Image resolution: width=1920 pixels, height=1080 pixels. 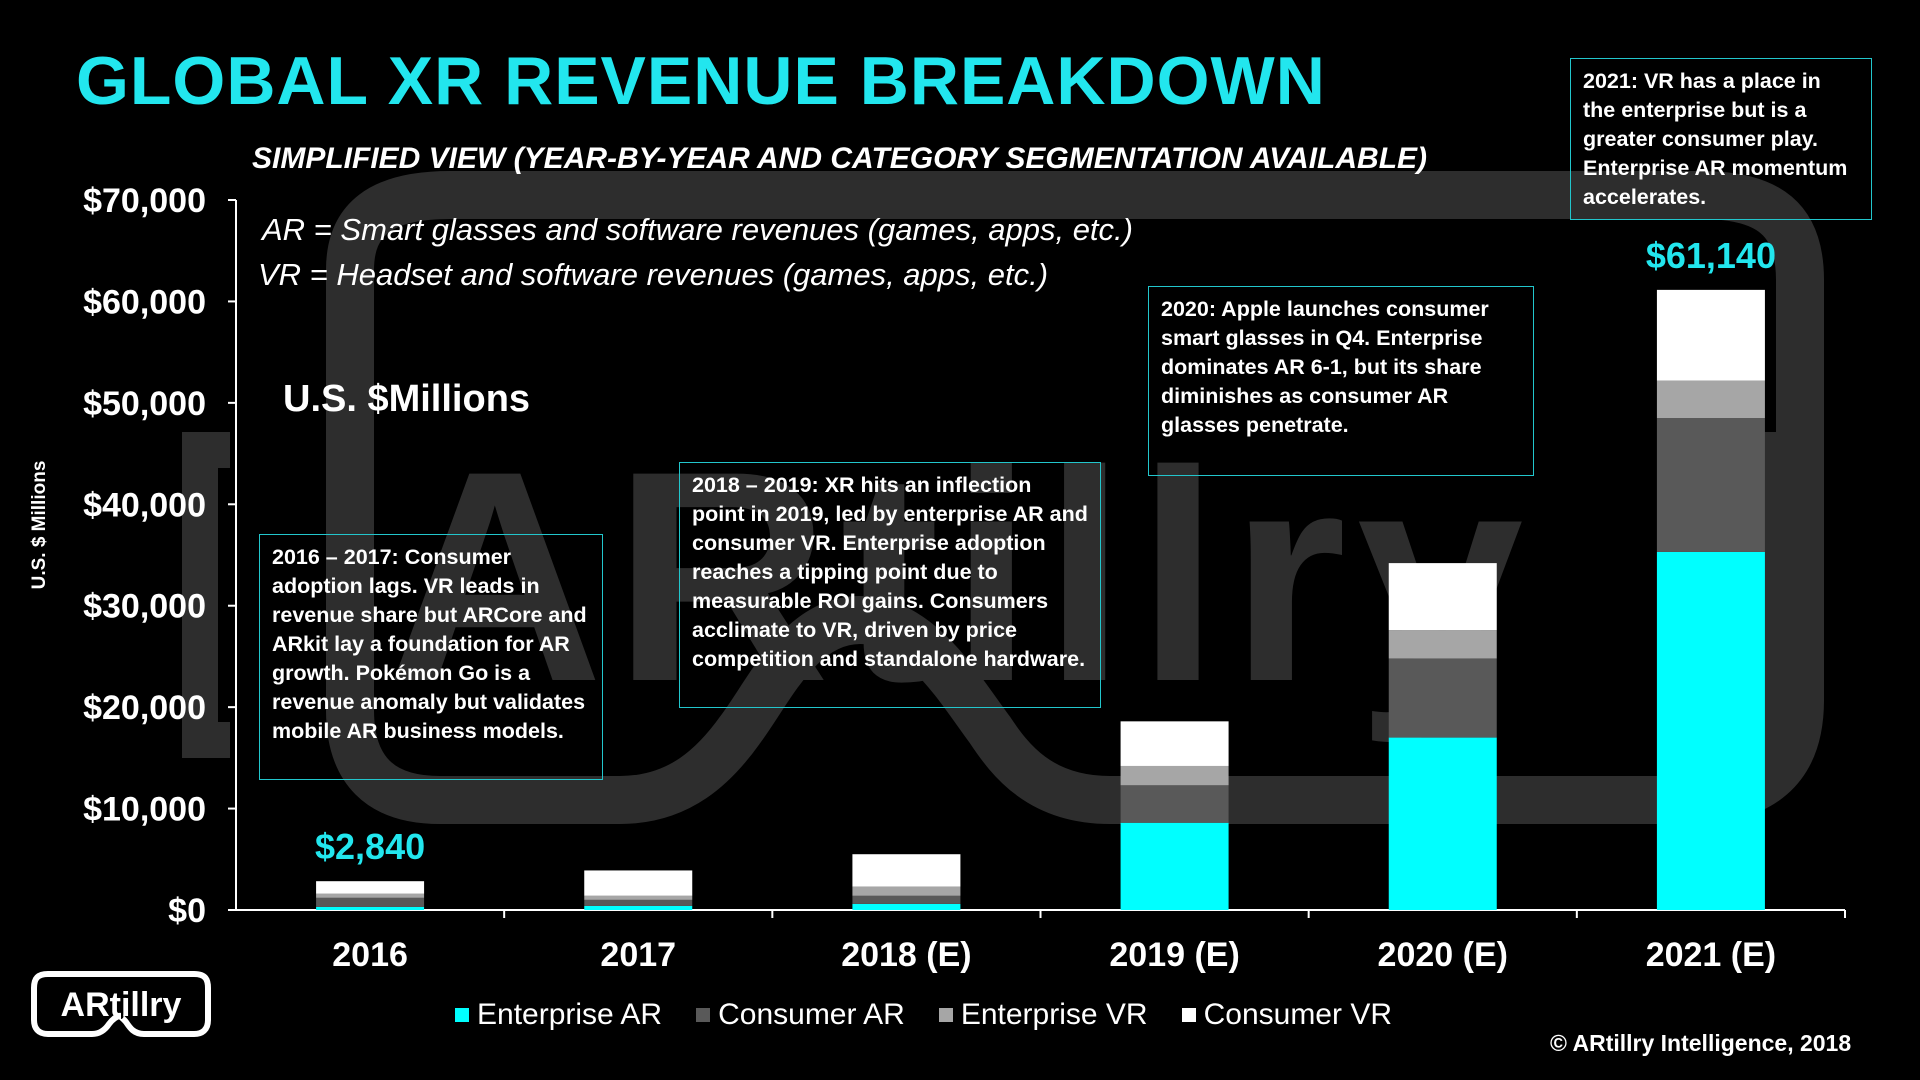 I want to click on logo-outline, so click(x=121, y=1004).